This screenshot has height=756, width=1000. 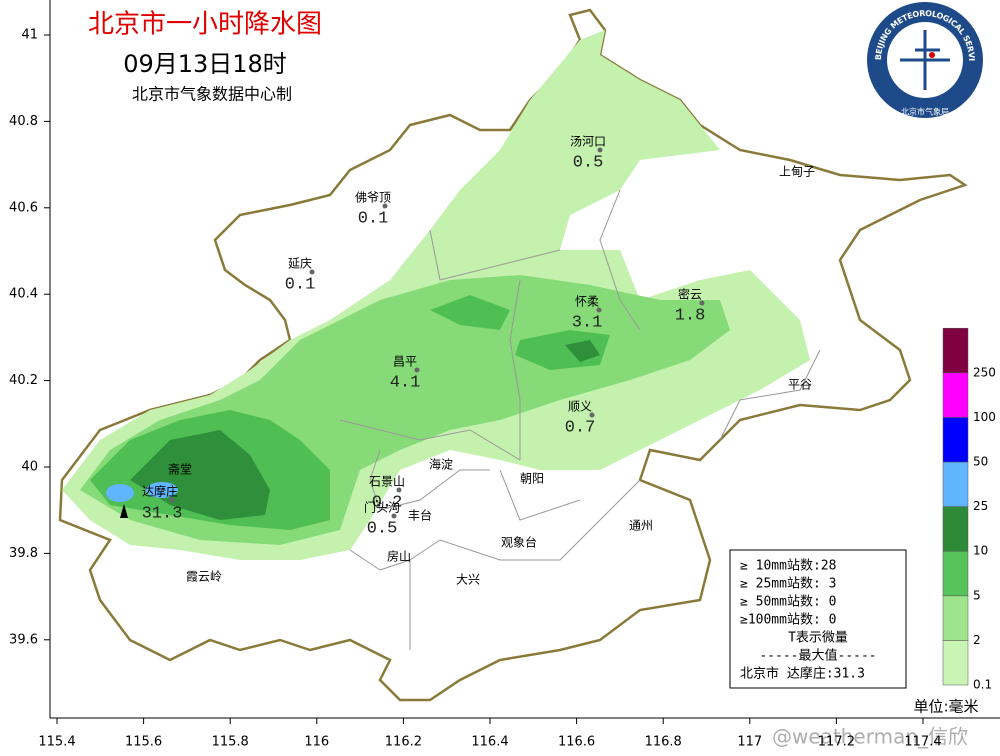 I want to click on time: 09月13日18时, so click(x=205, y=64).